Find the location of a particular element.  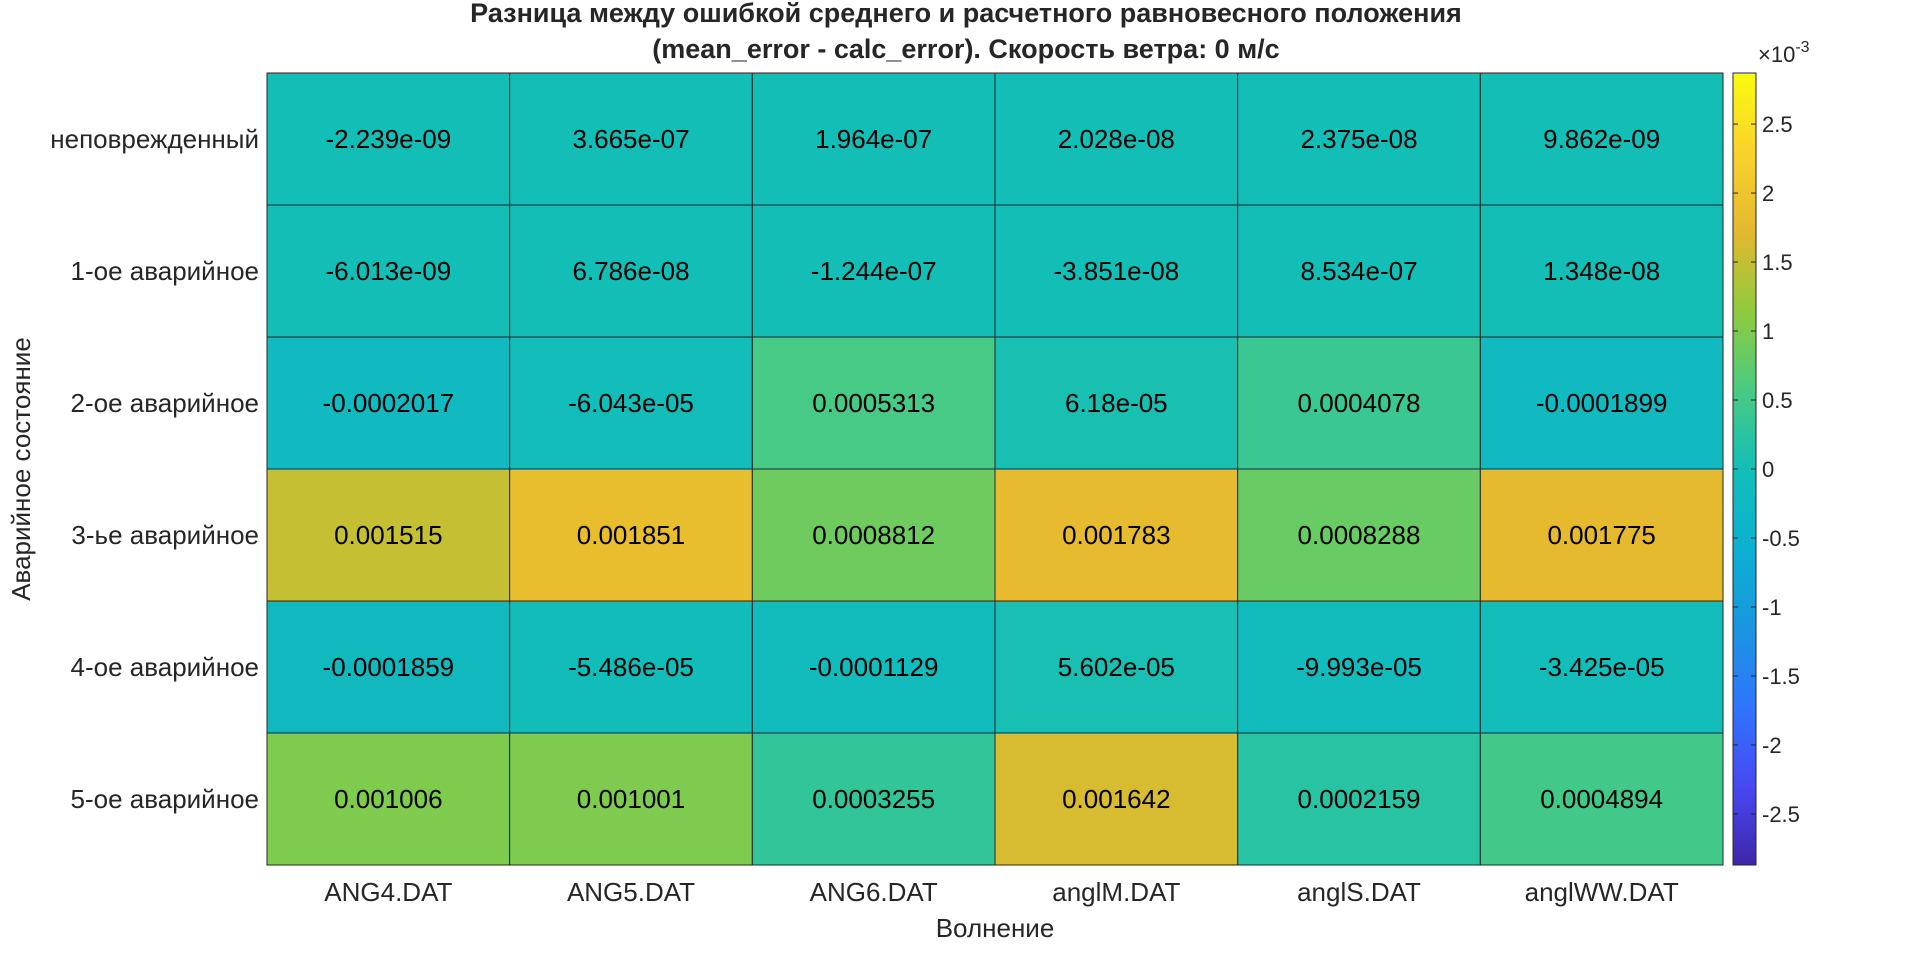

colorbar-tick-label: -2.5 is located at coordinates (1781, 814).